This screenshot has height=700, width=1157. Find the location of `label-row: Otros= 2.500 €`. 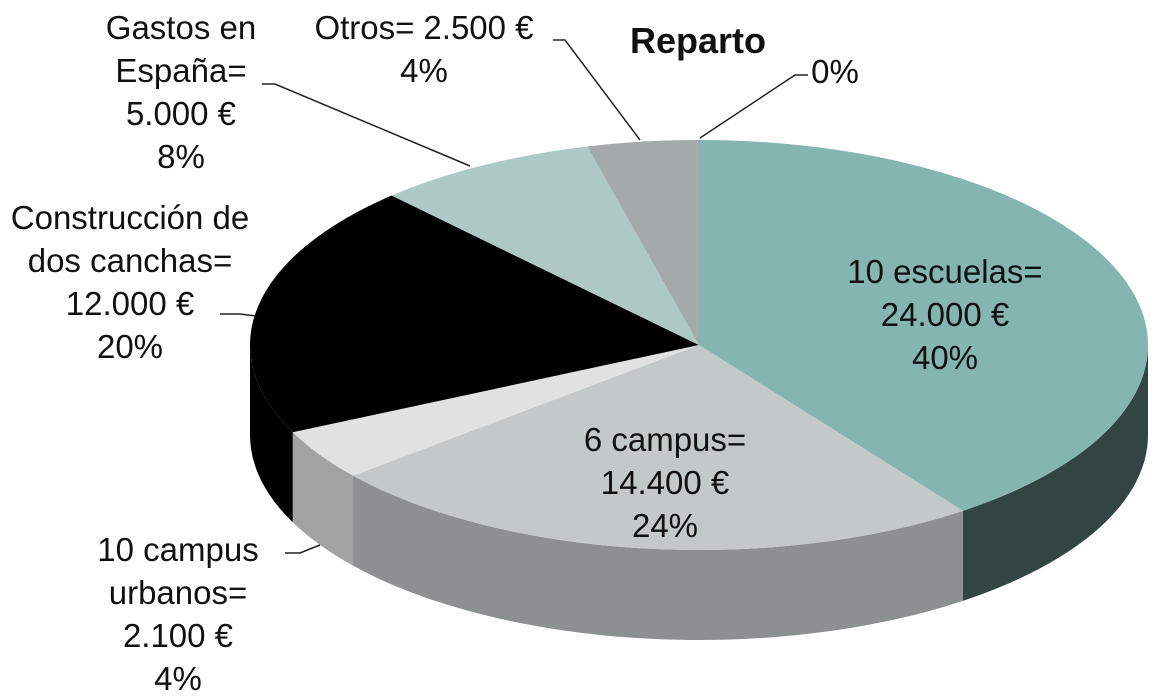

label-row: Otros= 2.500 € is located at coordinates (424, 27).